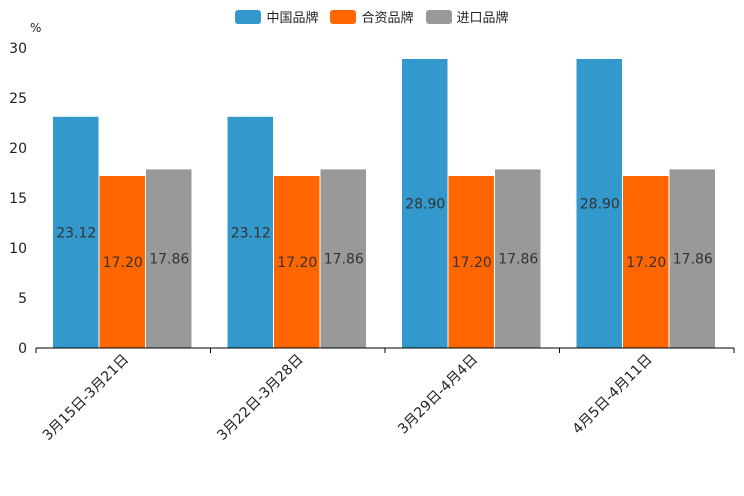  I want to click on y-tick-label: 25, so click(18, 99).